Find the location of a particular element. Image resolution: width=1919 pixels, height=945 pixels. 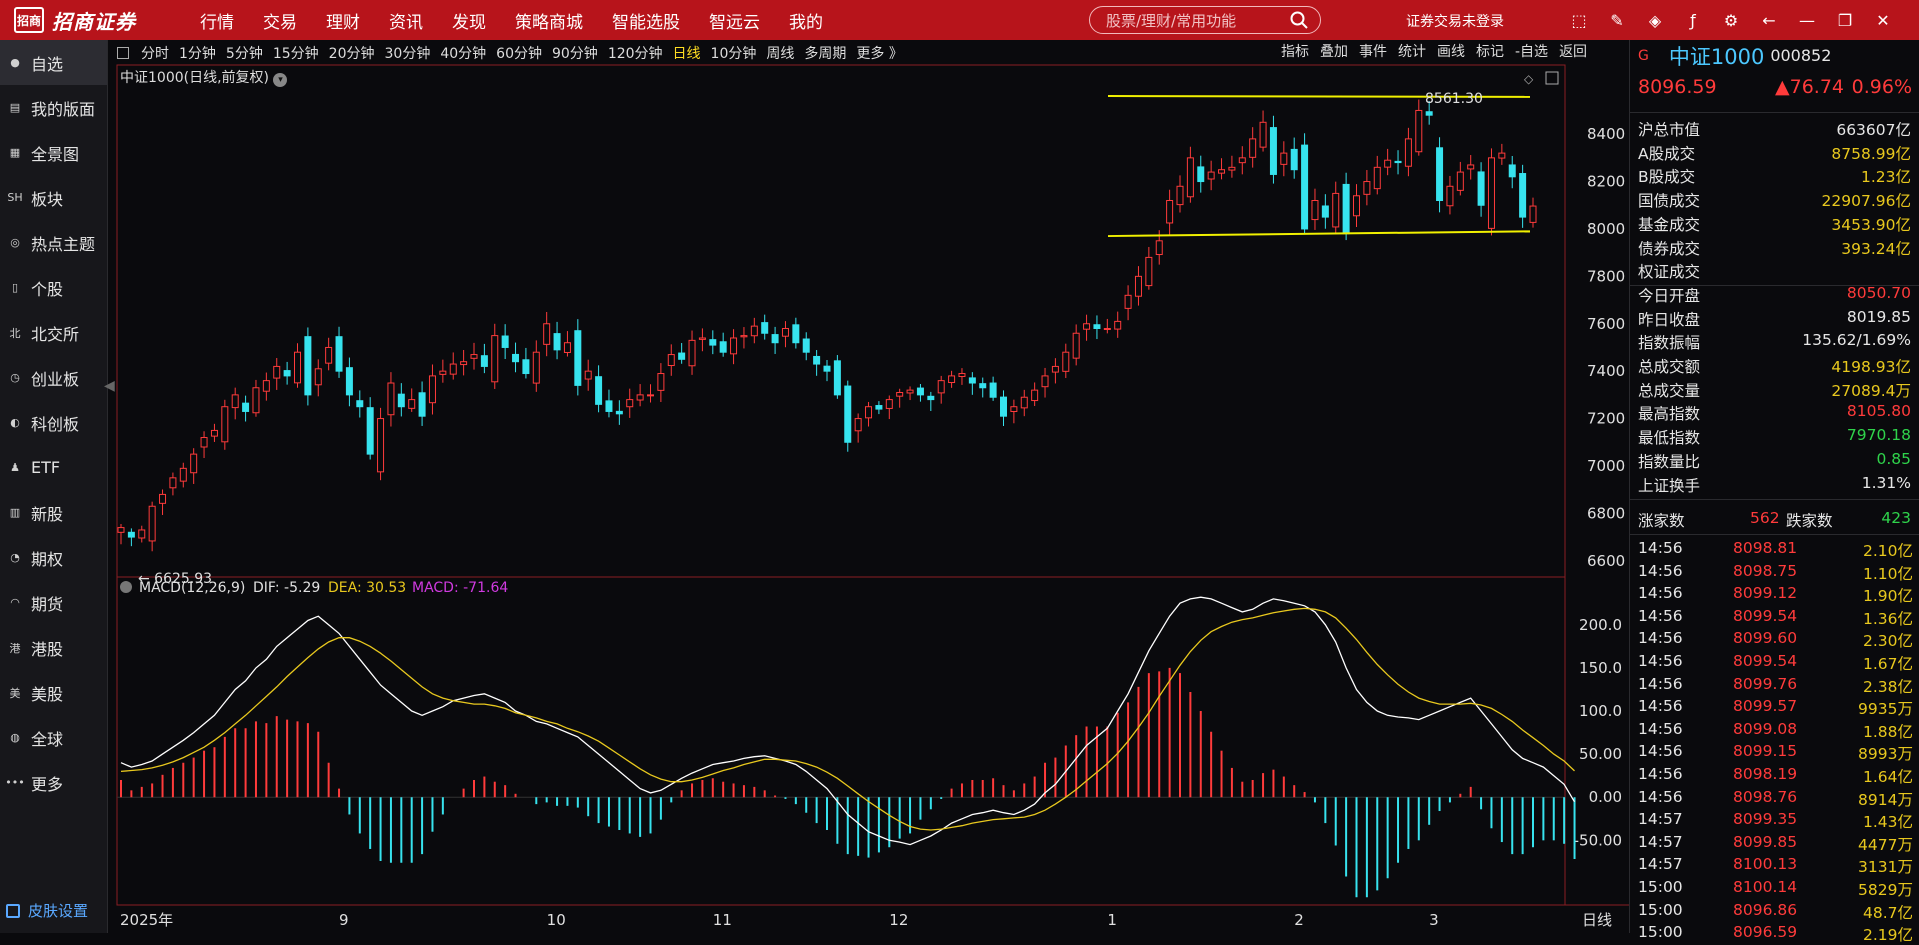

skin-settings-button: 皮肤设置 is located at coordinates (47, 910).